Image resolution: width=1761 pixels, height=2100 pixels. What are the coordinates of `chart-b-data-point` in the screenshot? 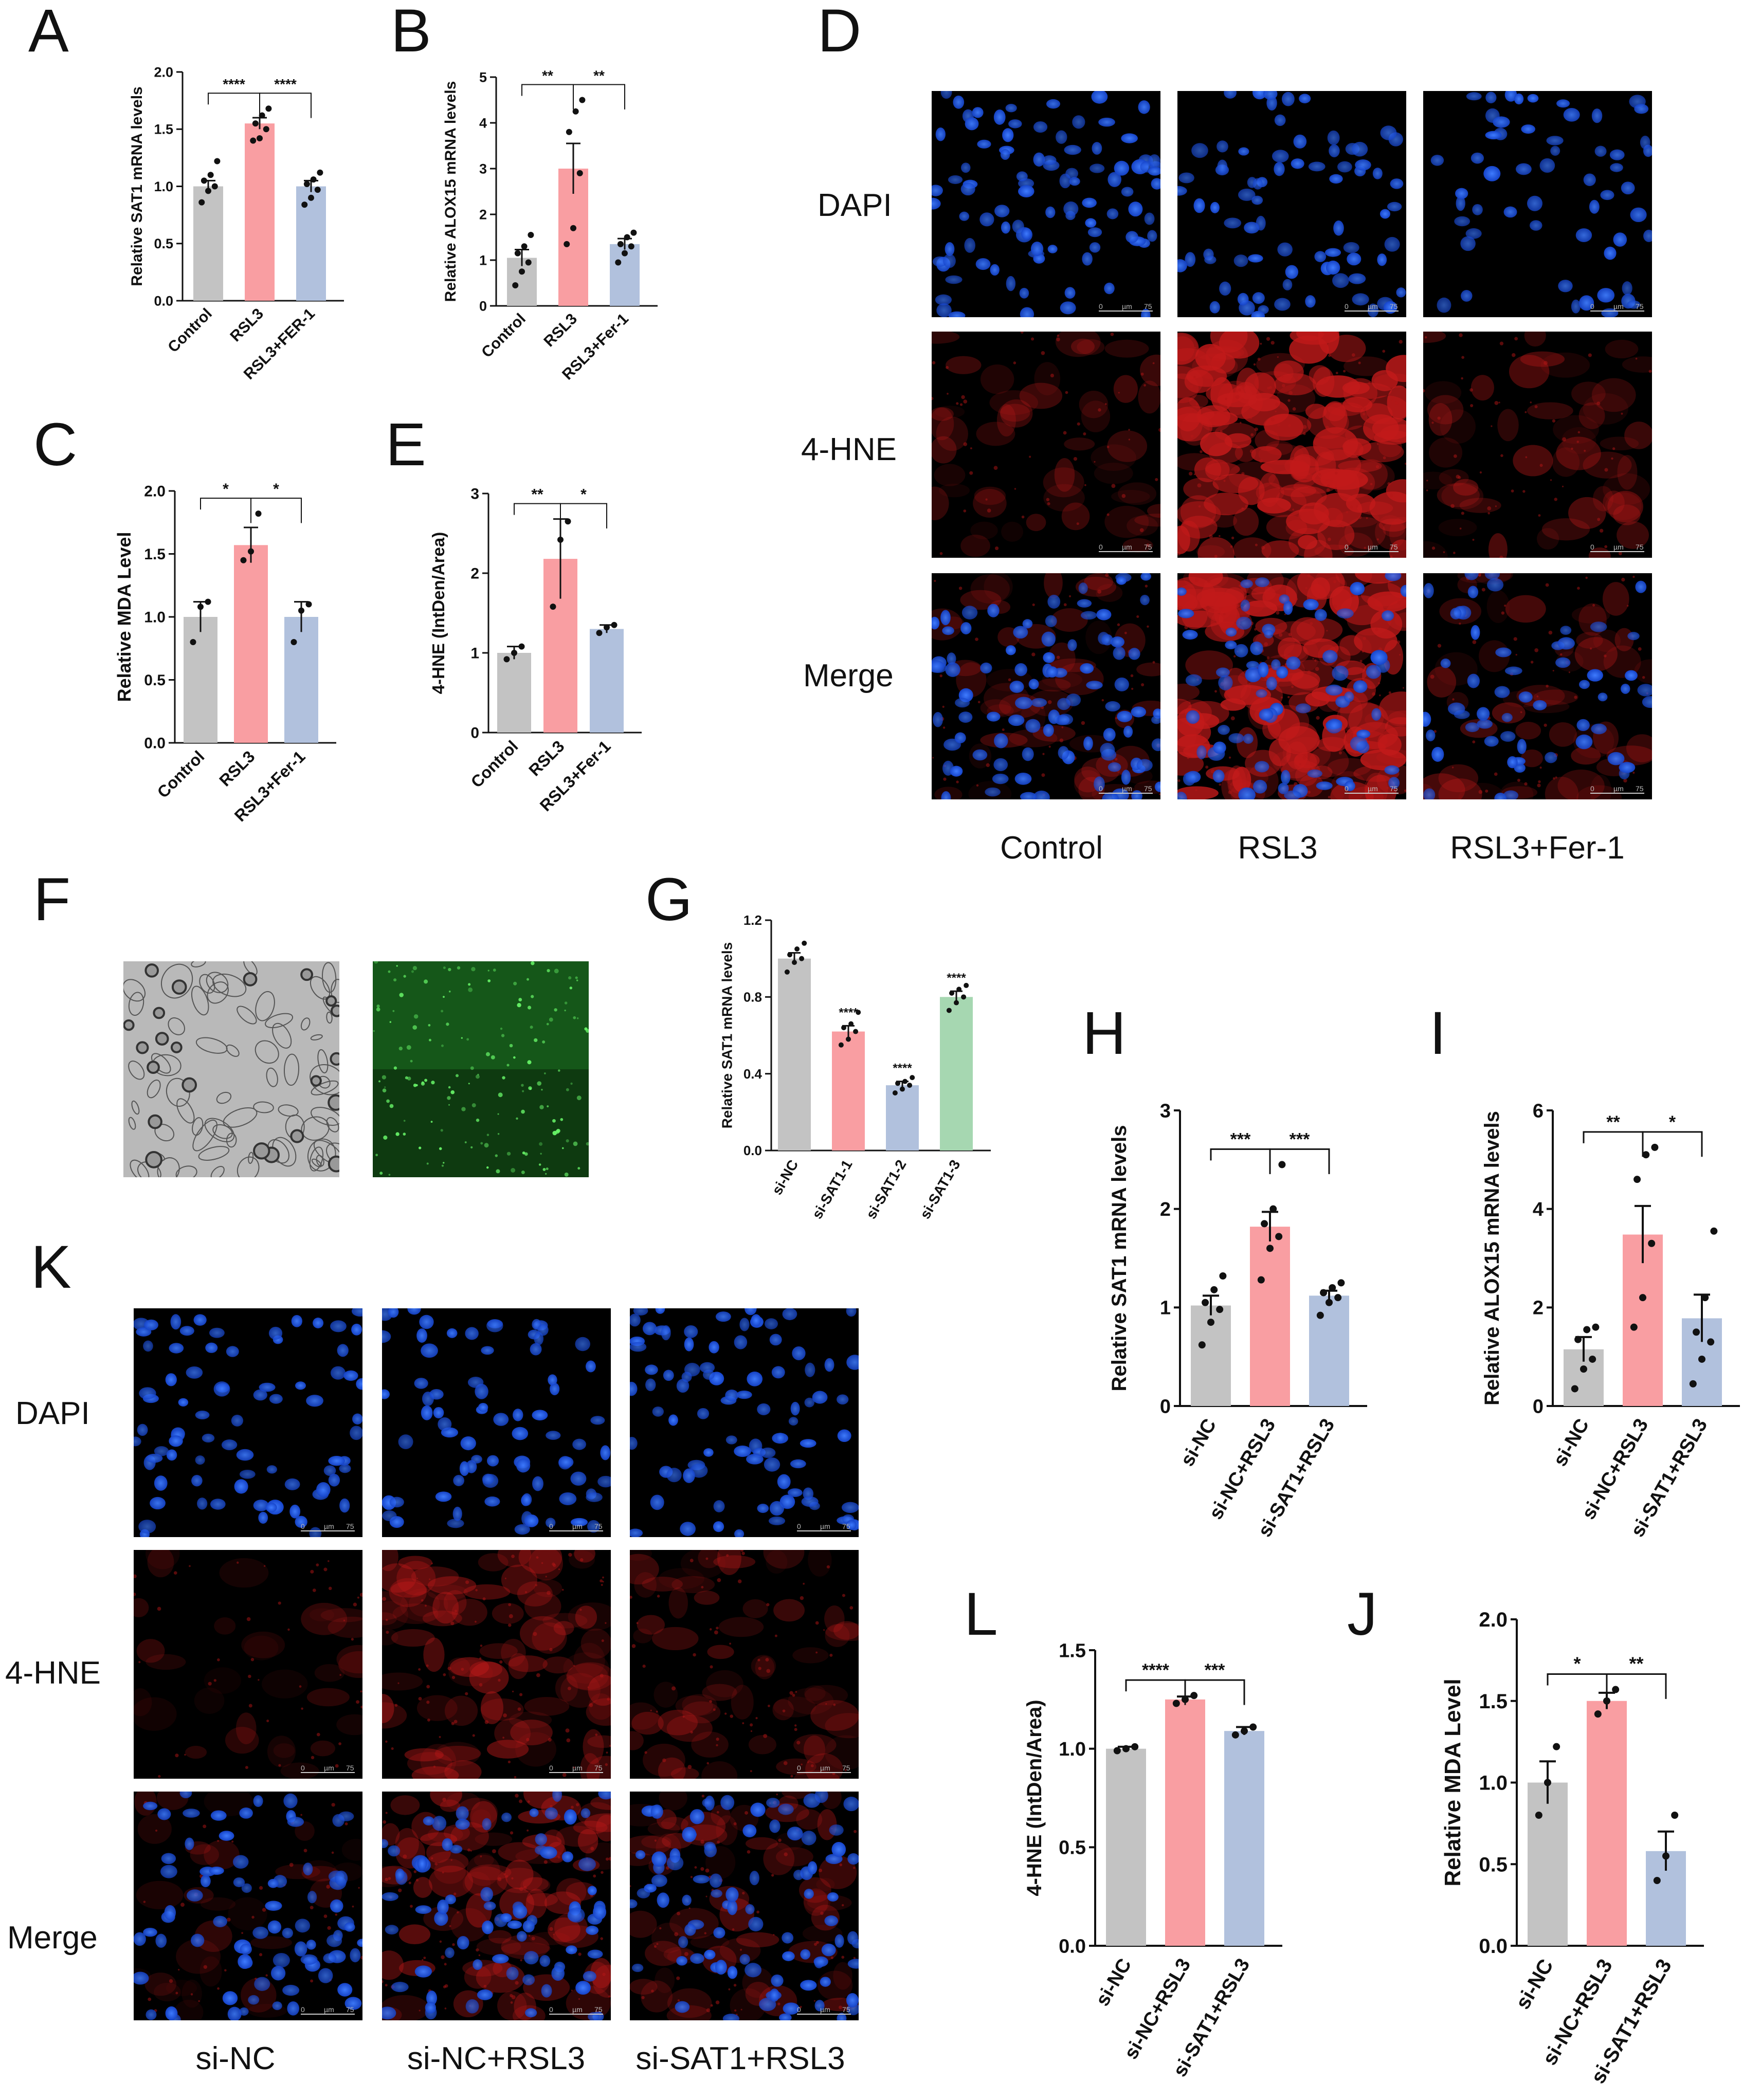 It's located at (567, 244).